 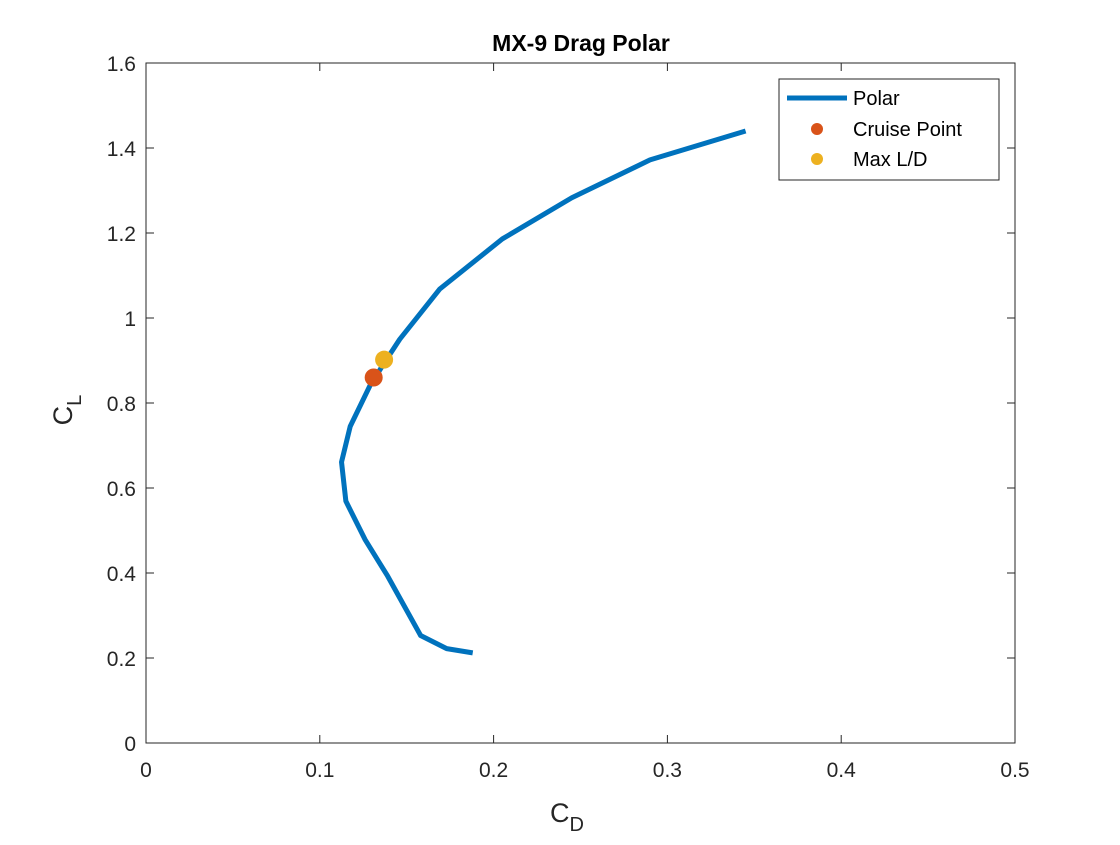 I want to click on legend-label-max-ld: Max L/D, so click(x=890, y=160).